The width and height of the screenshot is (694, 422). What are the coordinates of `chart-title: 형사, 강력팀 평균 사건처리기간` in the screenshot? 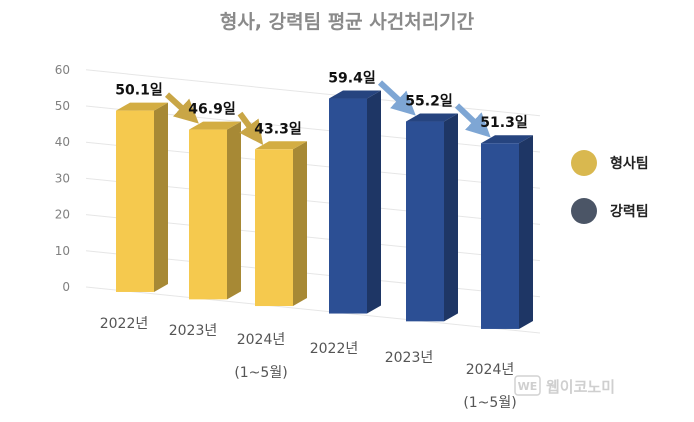 It's located at (347, 22).